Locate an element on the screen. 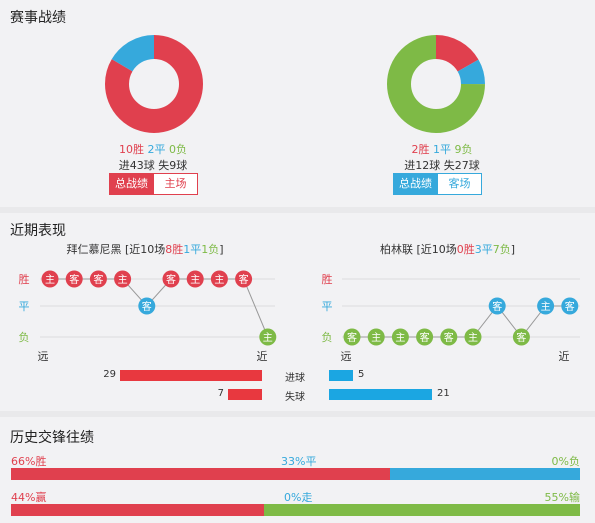  home-tab-venue: 主场 is located at coordinates (175, 184).